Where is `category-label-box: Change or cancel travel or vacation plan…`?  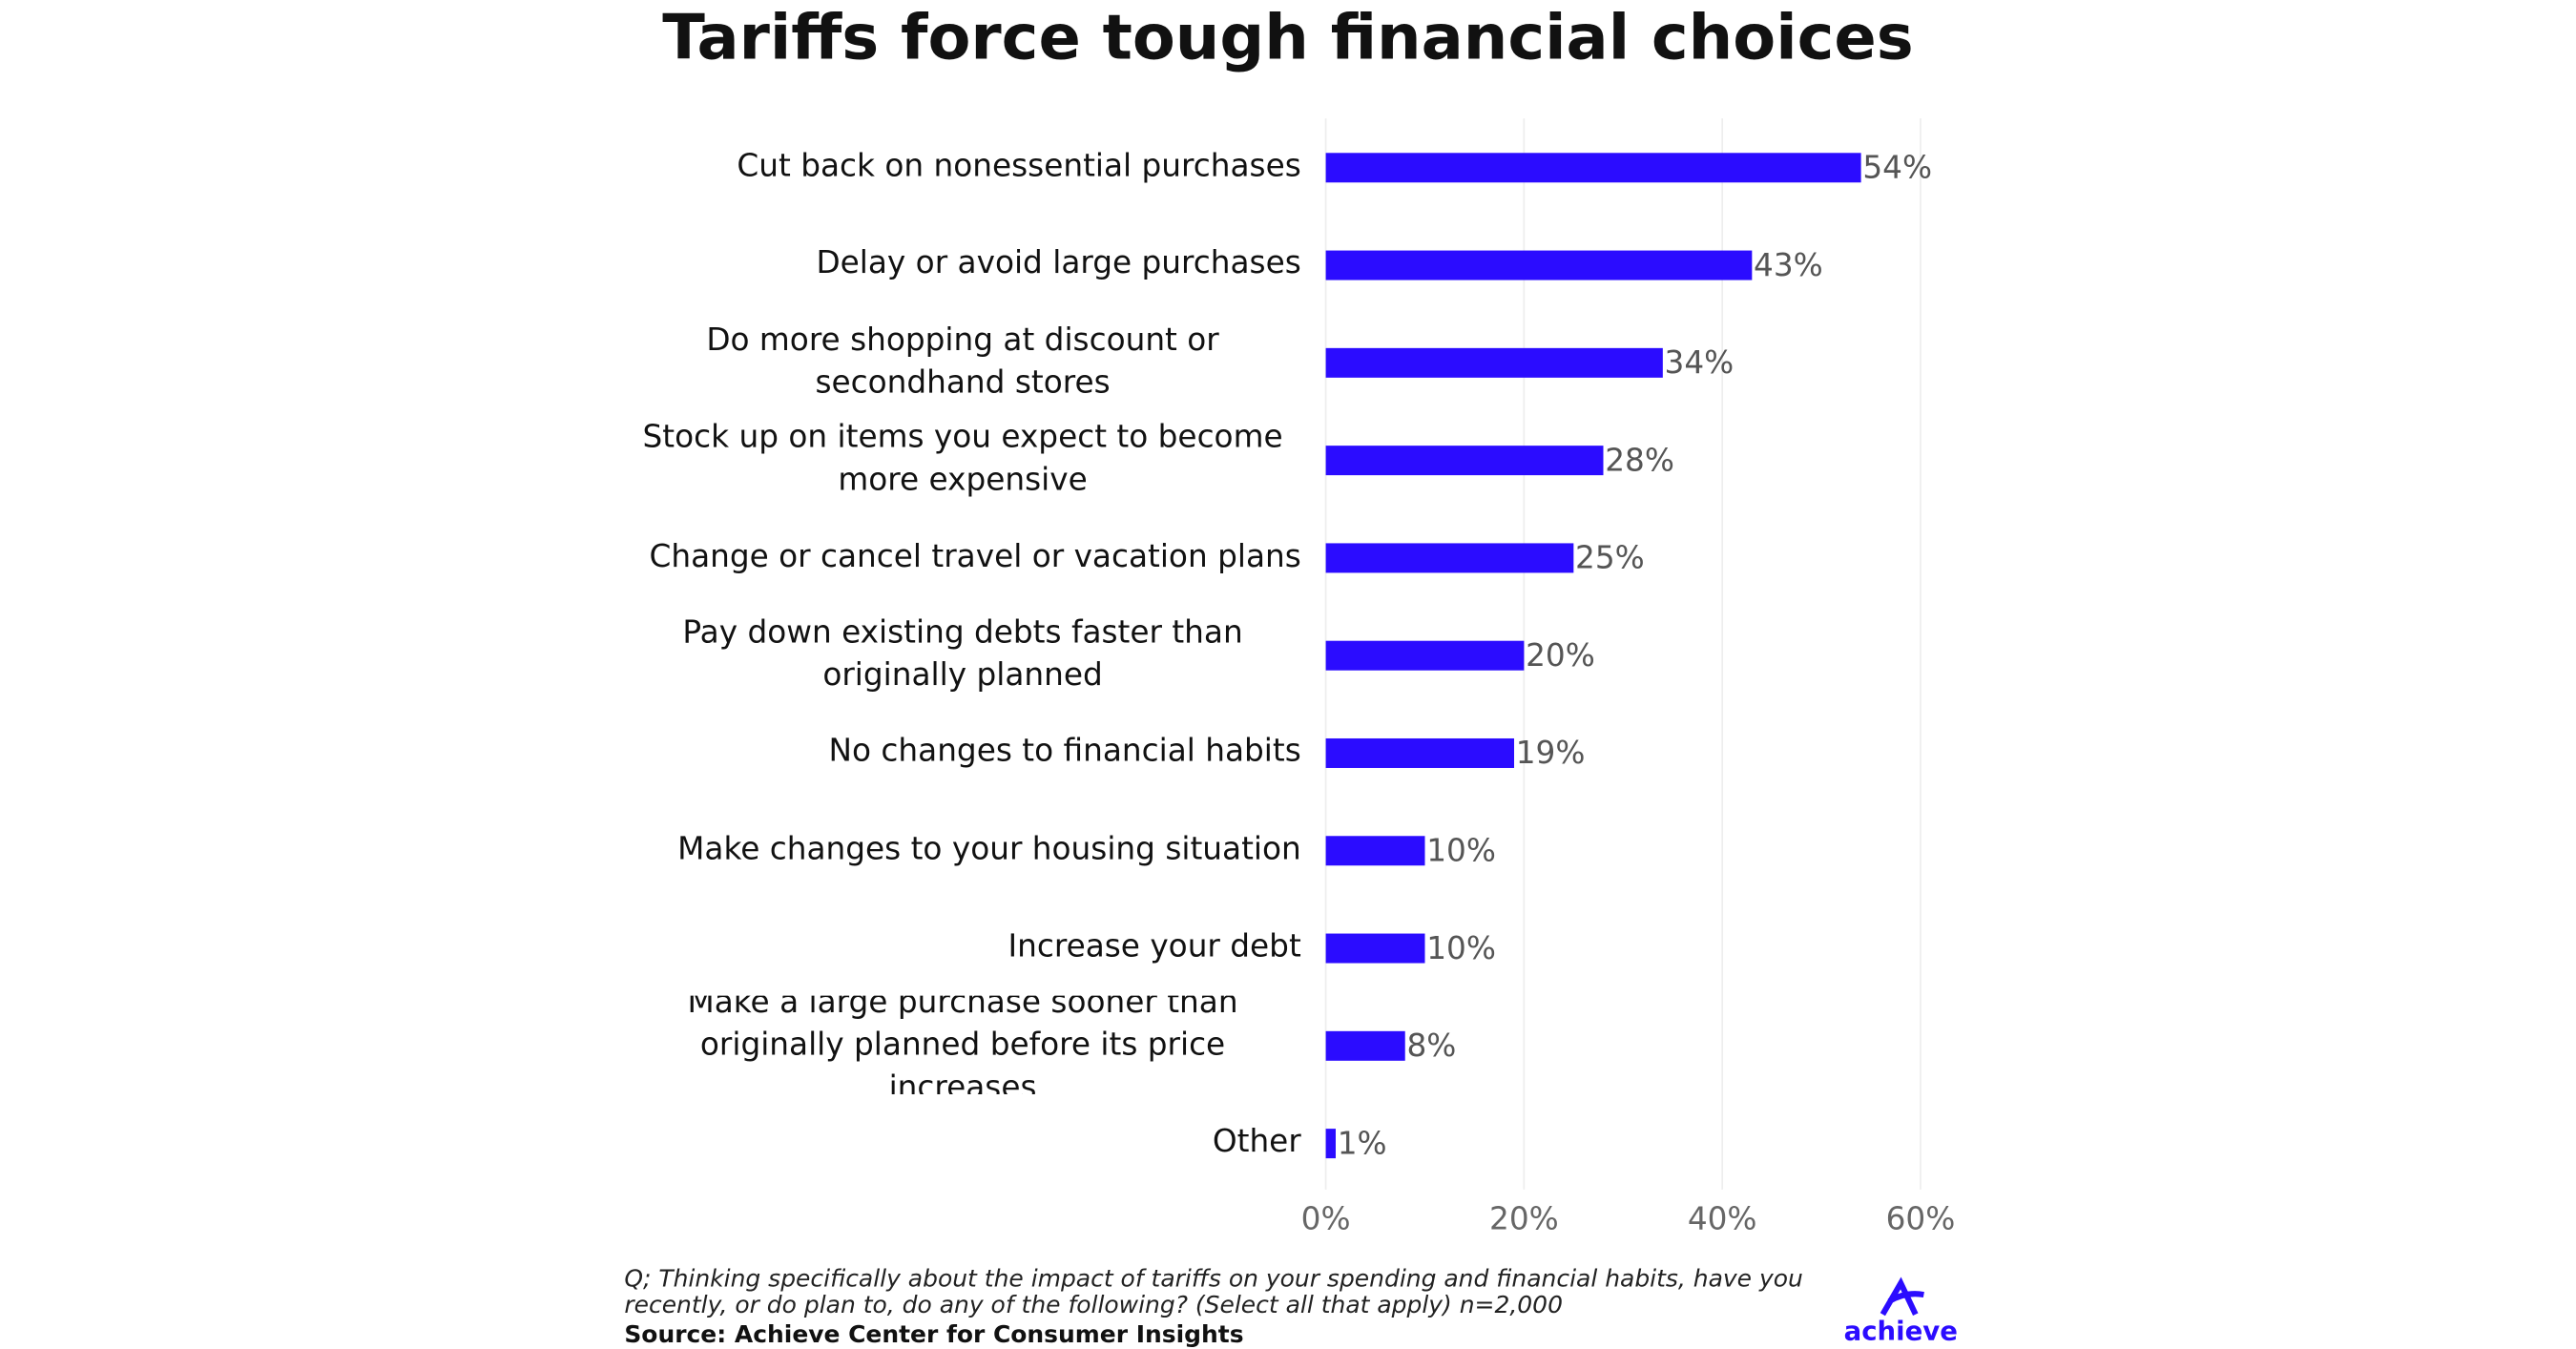 category-label-box: Change or cancel travel or vacation plan… is located at coordinates (956, 557).